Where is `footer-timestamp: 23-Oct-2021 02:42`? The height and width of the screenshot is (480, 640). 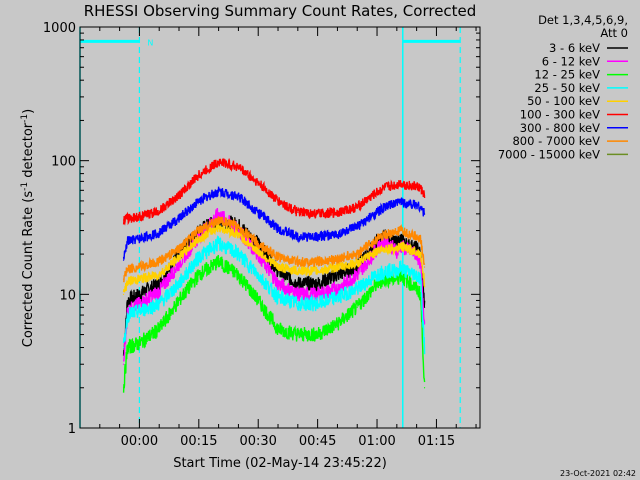
footer-timestamp: 23-Oct-2021 02:42 is located at coordinates (598, 473).